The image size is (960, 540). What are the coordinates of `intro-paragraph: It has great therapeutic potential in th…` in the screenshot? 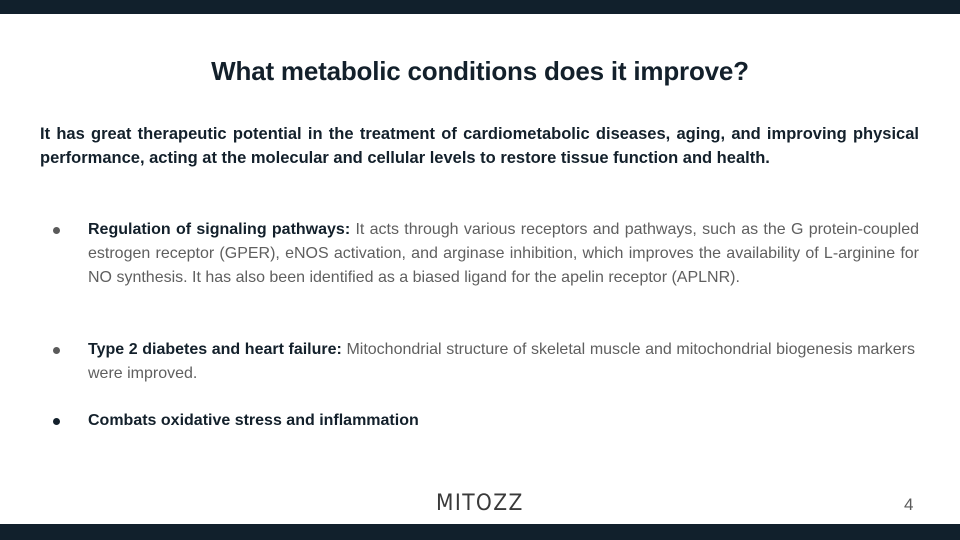 It's located at (479, 146).